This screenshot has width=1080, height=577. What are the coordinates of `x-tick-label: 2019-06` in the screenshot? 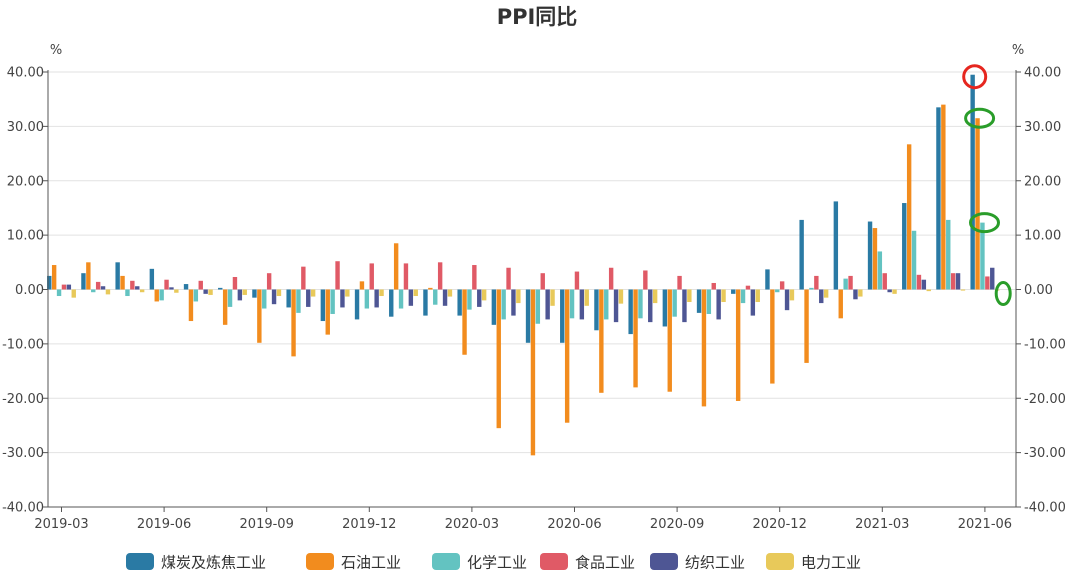 It's located at (164, 524).